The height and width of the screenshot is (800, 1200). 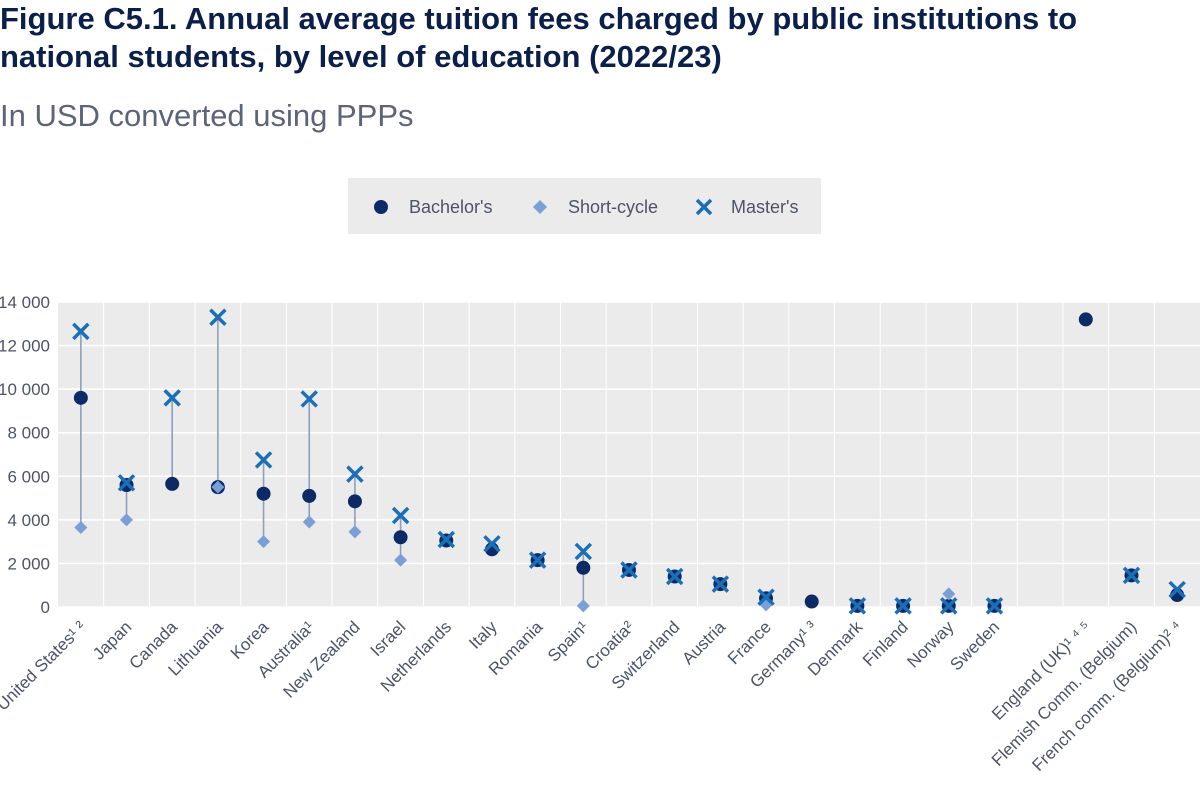 I want to click on y-tick-label: 4 000, so click(x=28, y=520).